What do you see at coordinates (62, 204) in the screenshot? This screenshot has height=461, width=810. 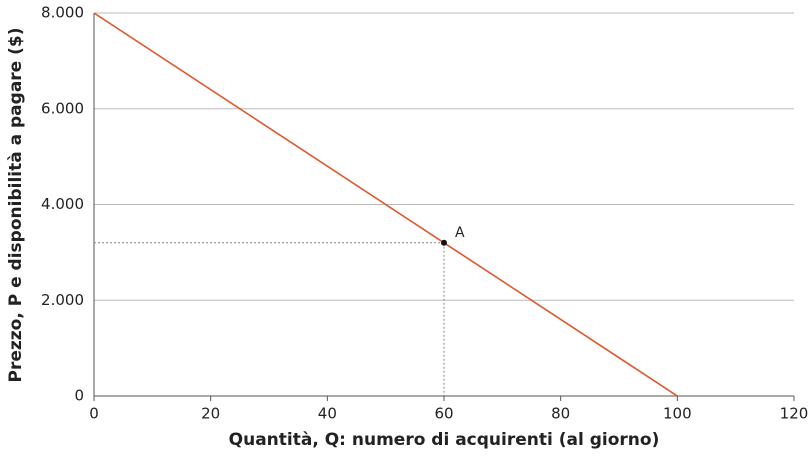 I see `y-tick-label: 4.000` at bounding box center [62, 204].